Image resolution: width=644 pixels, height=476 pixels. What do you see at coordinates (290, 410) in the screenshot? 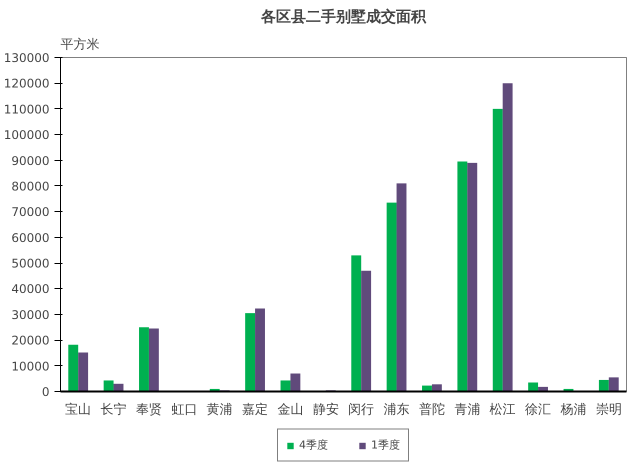
I see `x-tick-label: 金山` at bounding box center [290, 410].